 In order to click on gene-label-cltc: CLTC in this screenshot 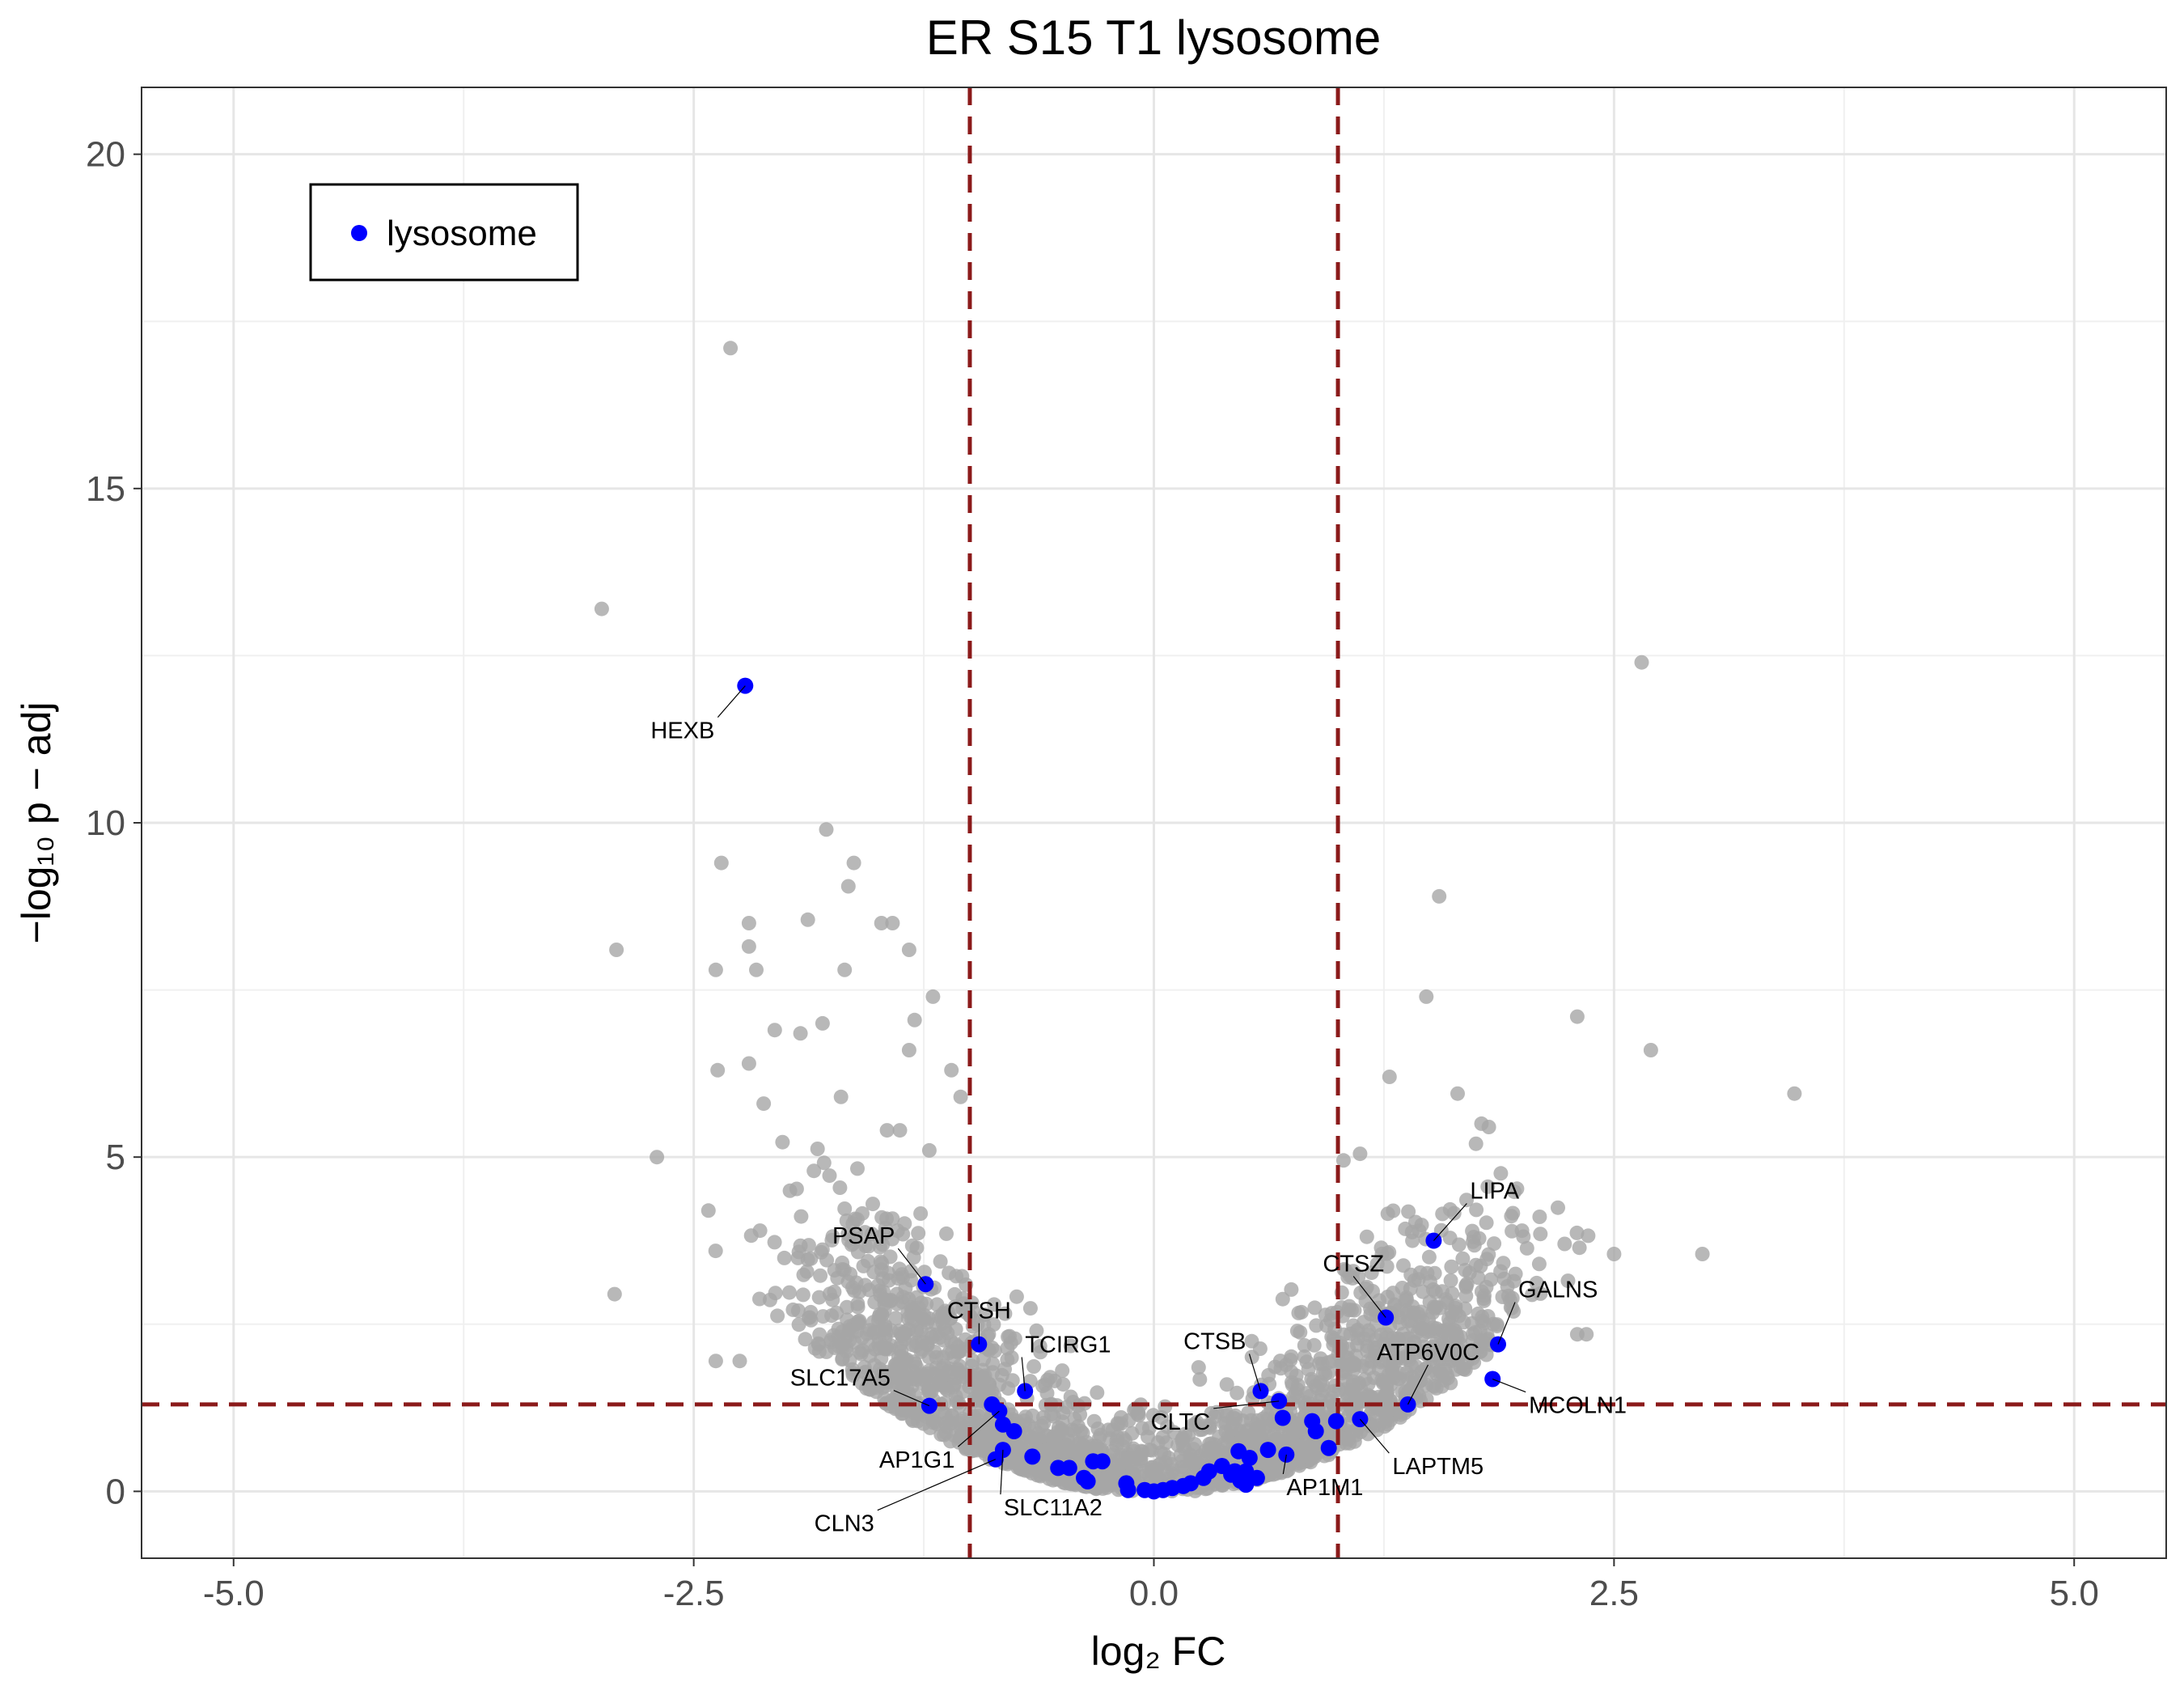, I will do `click(1181, 1422)`.